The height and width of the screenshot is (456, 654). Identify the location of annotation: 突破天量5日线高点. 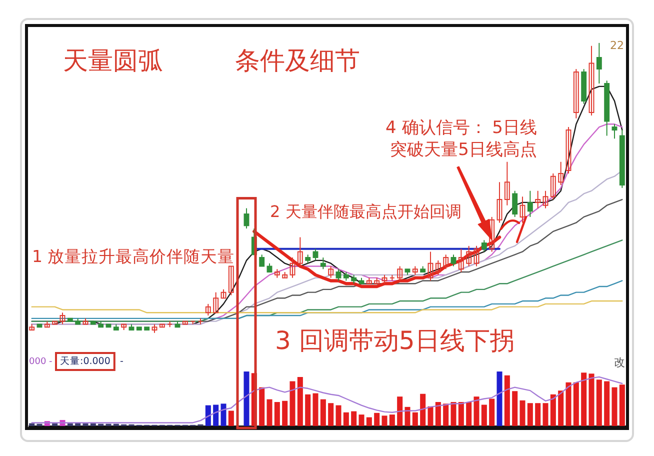
(463, 150).